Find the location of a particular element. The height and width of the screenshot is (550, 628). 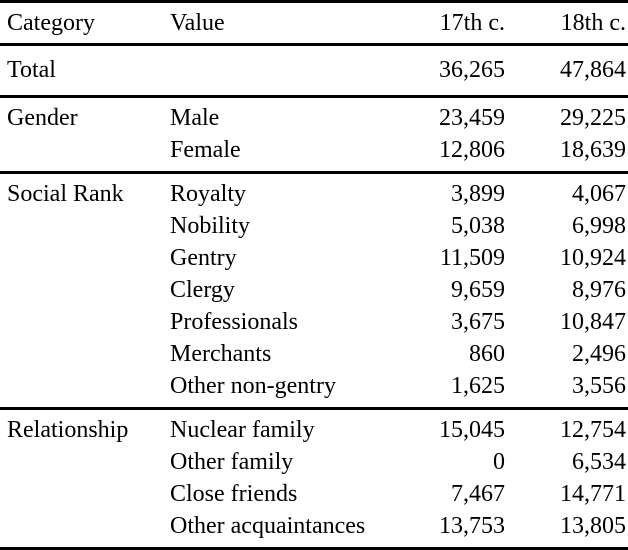

count-17th-cell: 5,038 is located at coordinates (478, 226).